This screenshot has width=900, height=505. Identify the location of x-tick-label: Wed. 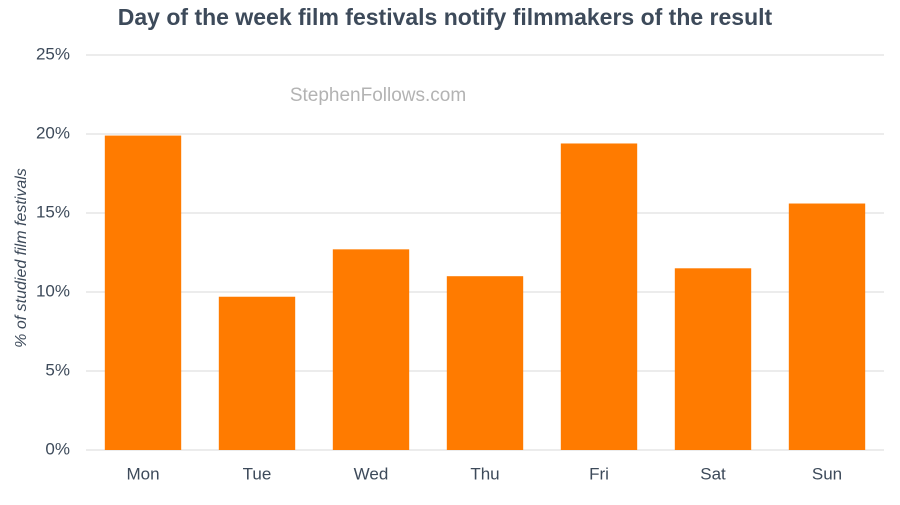
(371, 473).